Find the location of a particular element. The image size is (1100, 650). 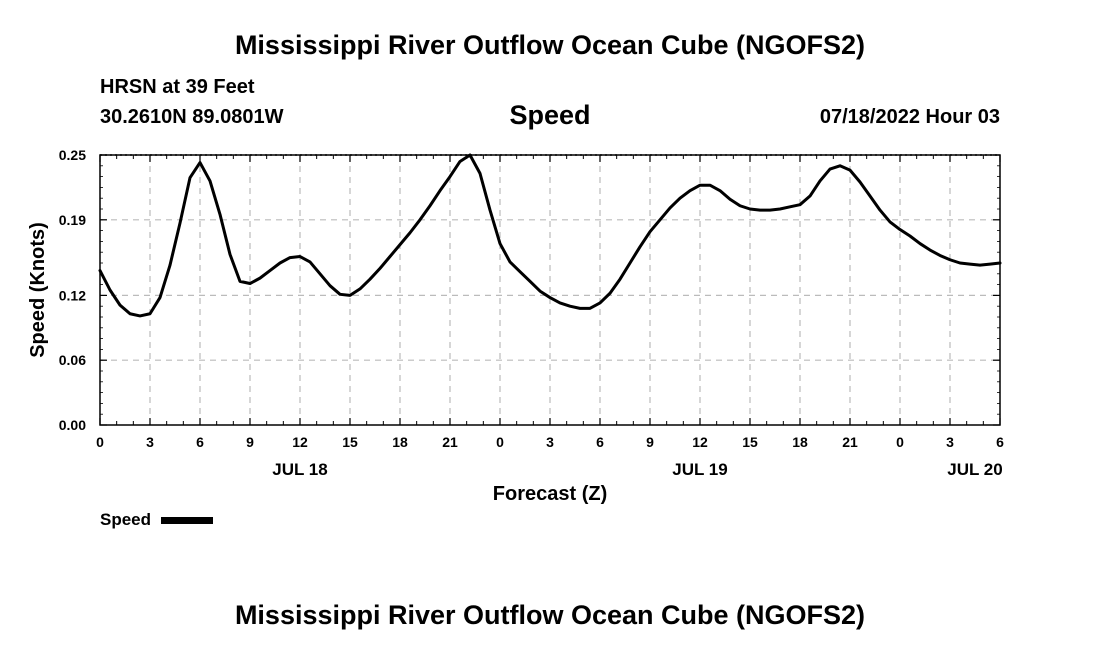

date-label: JUL 20 is located at coordinates (974, 469).